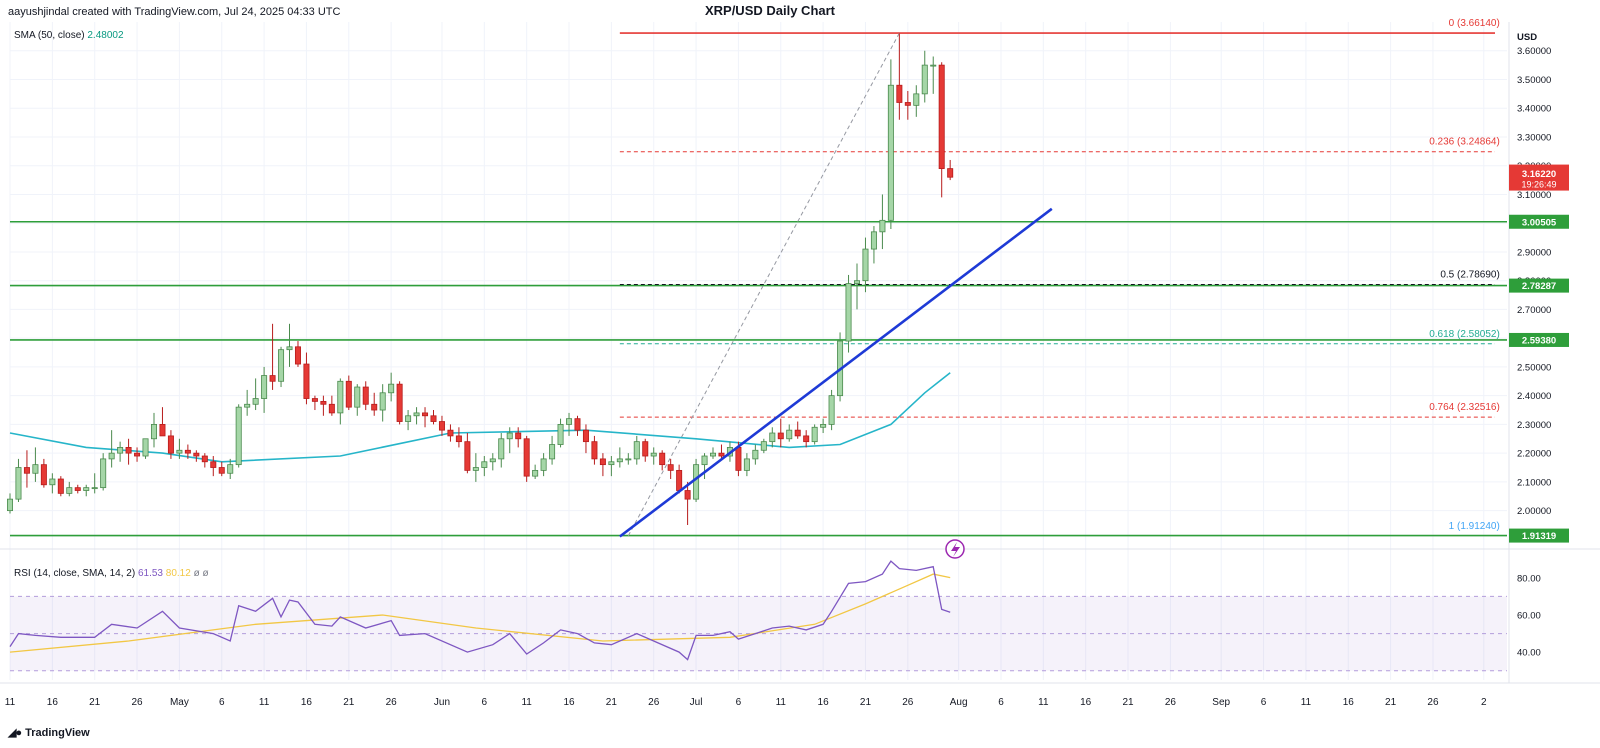  I want to click on x-tick-label: 11, so click(10, 702).